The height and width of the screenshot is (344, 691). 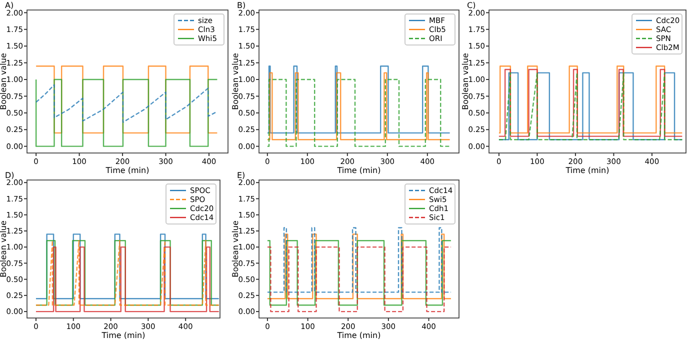 I want to click on chart-title: C), so click(x=471, y=5).